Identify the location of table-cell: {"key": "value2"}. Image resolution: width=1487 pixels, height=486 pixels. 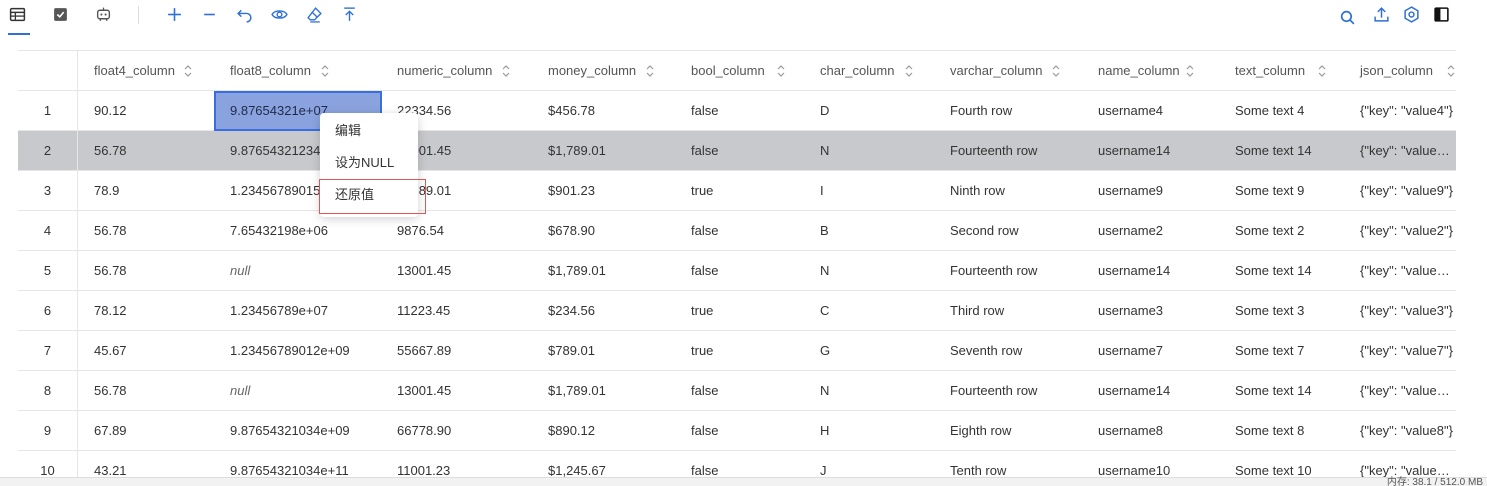
(1406, 230).